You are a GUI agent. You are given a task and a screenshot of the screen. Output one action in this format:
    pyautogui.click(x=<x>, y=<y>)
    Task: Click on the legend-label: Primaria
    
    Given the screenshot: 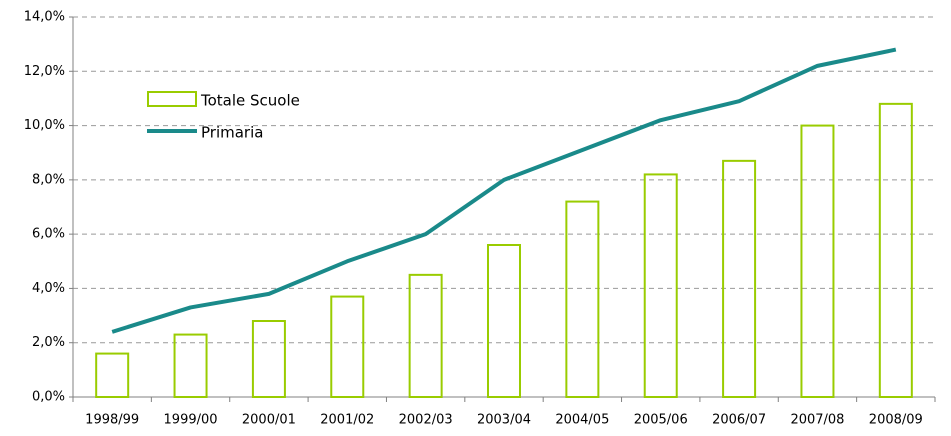 What is the action you would take?
    pyautogui.click(x=232, y=133)
    